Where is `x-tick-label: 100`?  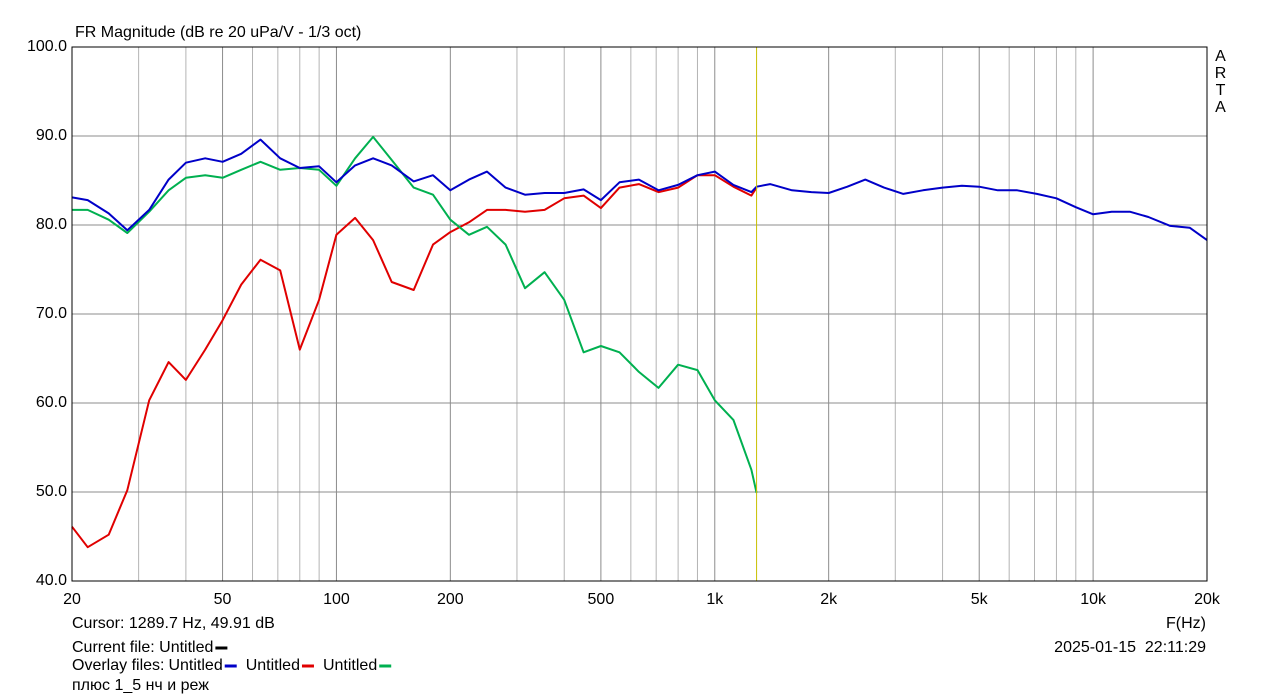
x-tick-label: 100 is located at coordinates (336, 599).